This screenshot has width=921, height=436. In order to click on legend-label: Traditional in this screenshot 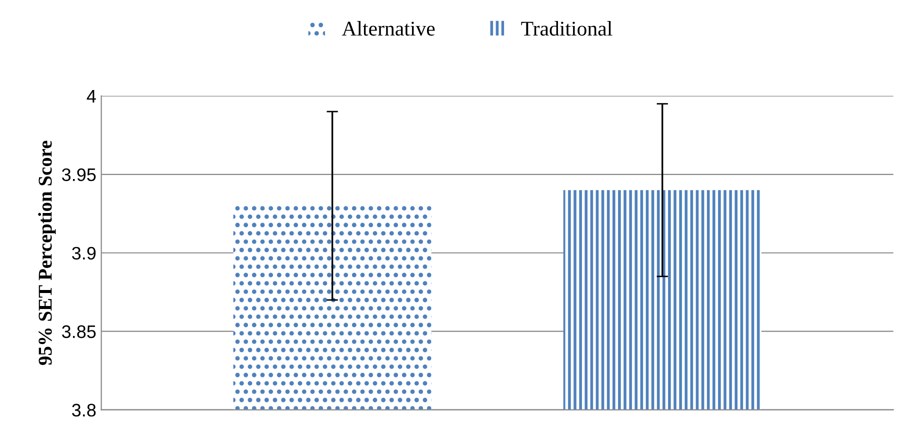, I will do `click(566, 28)`.